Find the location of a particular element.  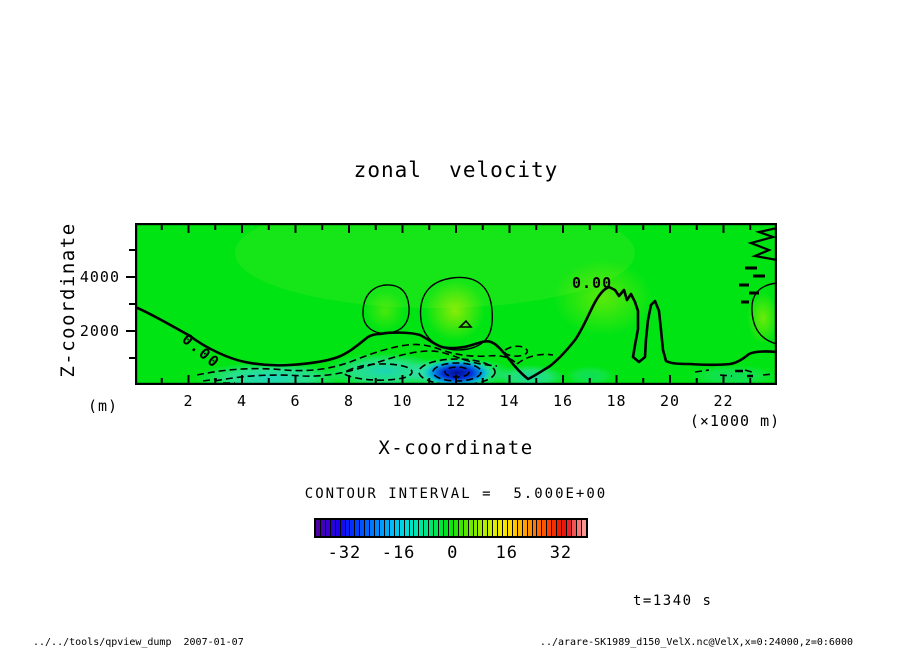

x-tick-label-8: 8 is located at coordinates (349, 401).